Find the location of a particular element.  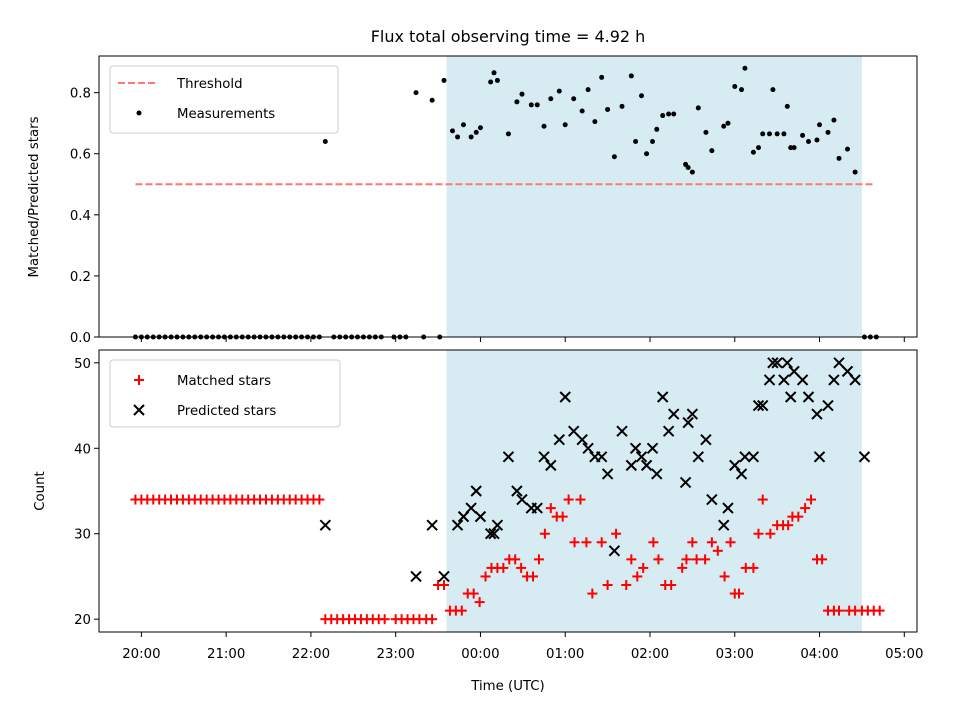

bottom-y-tick-label: 30 is located at coordinates (82, 535).